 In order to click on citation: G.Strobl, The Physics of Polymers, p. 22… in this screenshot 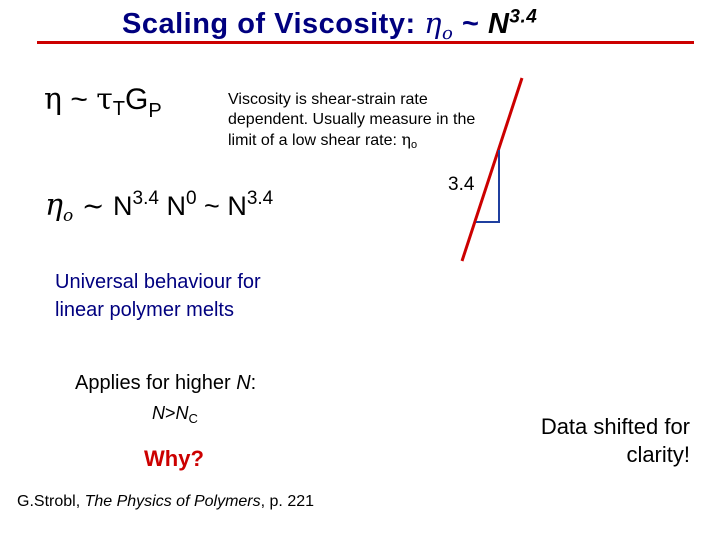, I will do `click(182, 502)`.